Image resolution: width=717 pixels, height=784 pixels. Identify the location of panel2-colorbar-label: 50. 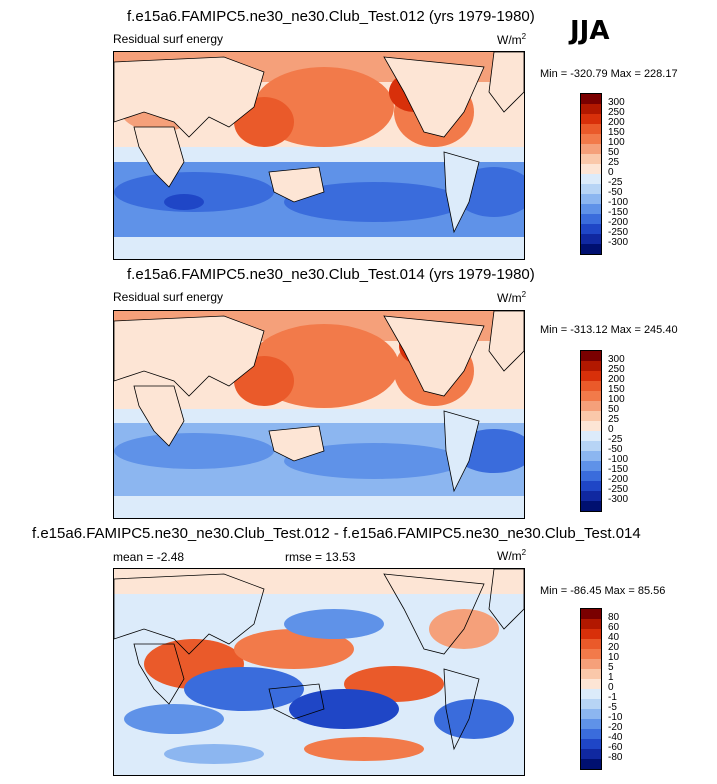
(614, 409).